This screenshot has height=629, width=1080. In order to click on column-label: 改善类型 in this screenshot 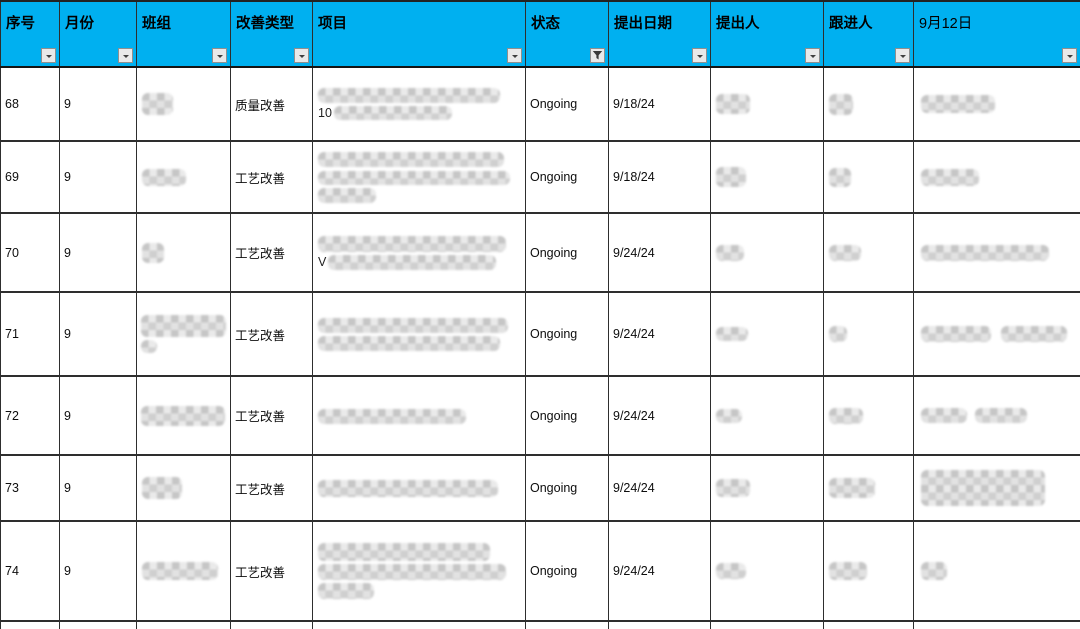, I will do `click(265, 24)`.